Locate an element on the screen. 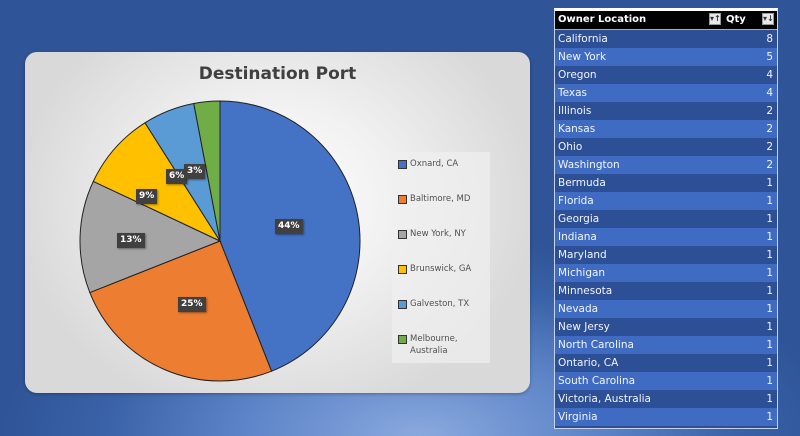  header-owner-location: Owner Location ▾↑ is located at coordinates (639, 19).